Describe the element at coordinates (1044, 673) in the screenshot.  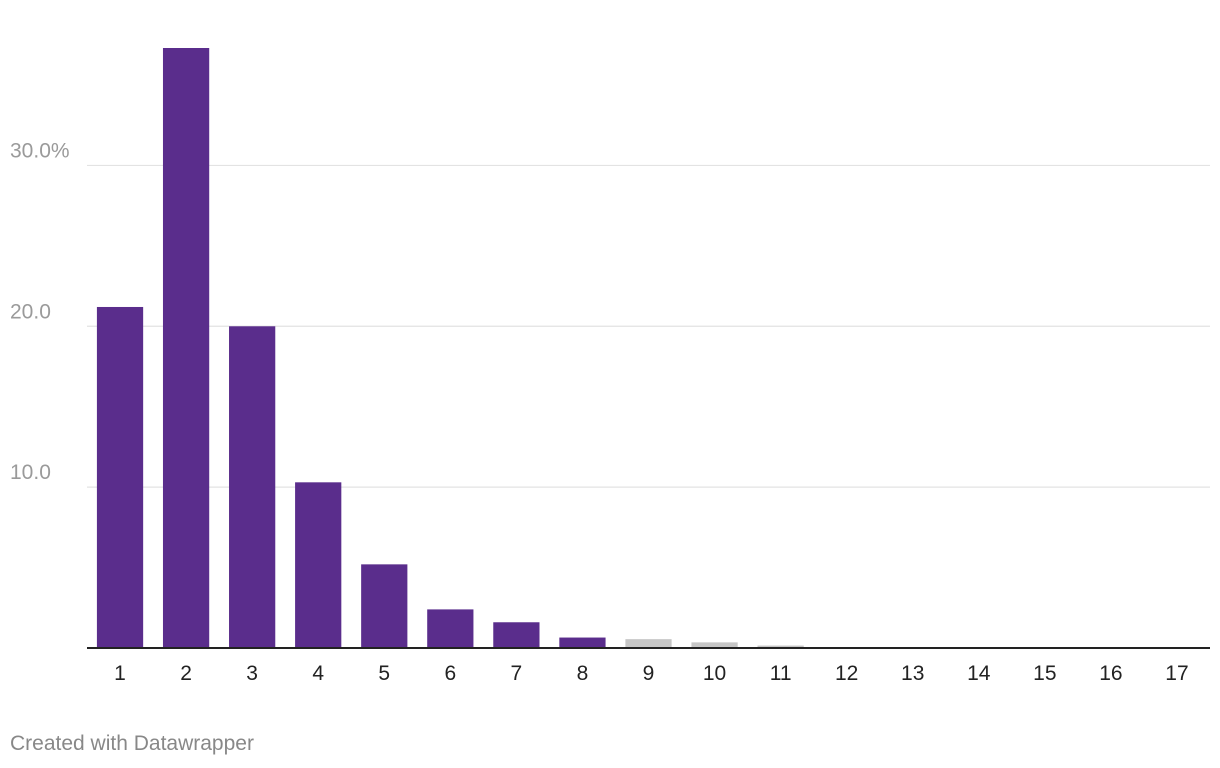
I see `x-tick-label: 15` at that location.